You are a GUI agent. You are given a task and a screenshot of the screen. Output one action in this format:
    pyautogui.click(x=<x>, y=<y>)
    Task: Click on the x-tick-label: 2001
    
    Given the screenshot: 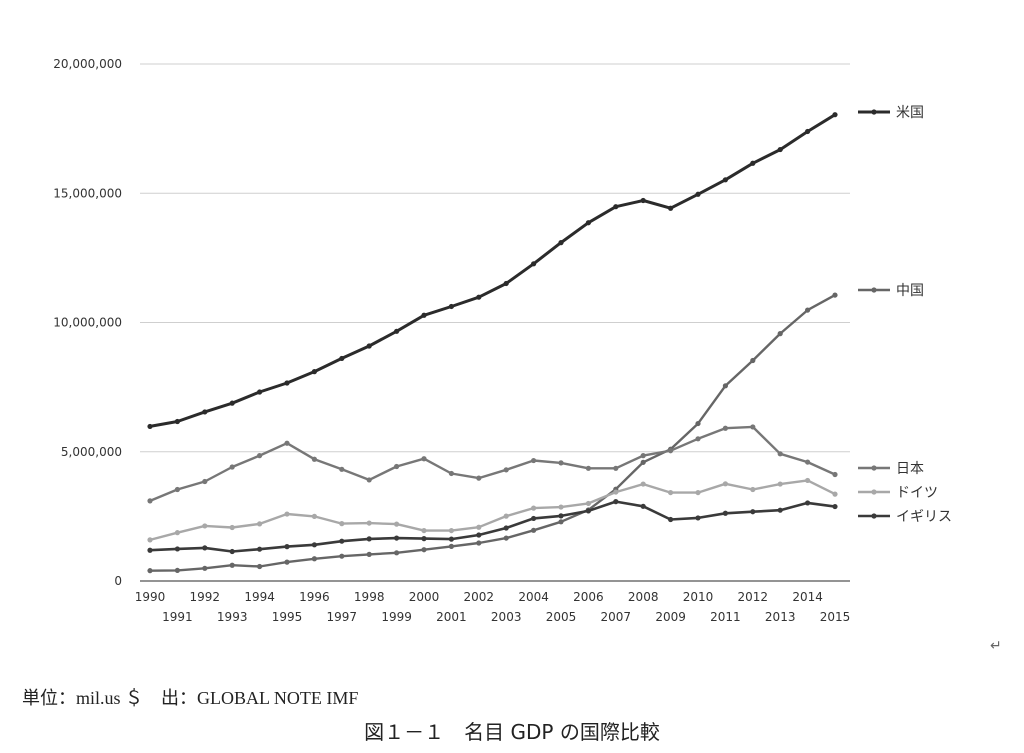 What is the action you would take?
    pyautogui.click(x=451, y=617)
    